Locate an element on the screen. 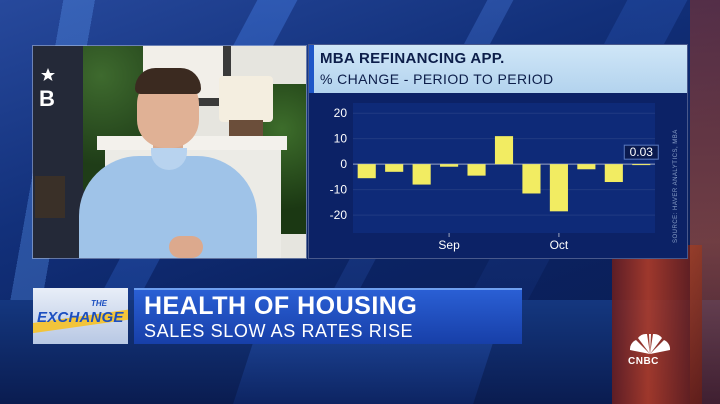 This screenshot has width=720, height=404. guest-shirt is located at coordinates (168, 207).